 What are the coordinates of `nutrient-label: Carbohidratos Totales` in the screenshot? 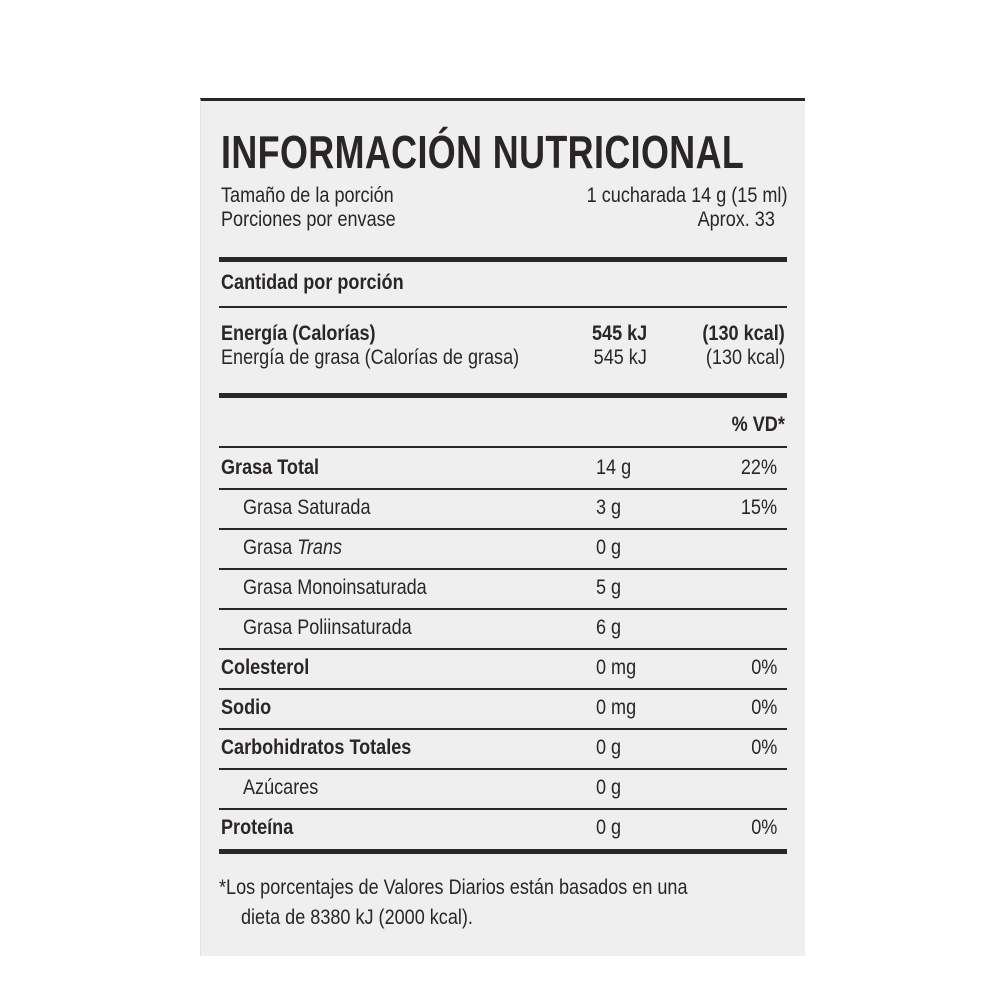 It's located at (316, 747).